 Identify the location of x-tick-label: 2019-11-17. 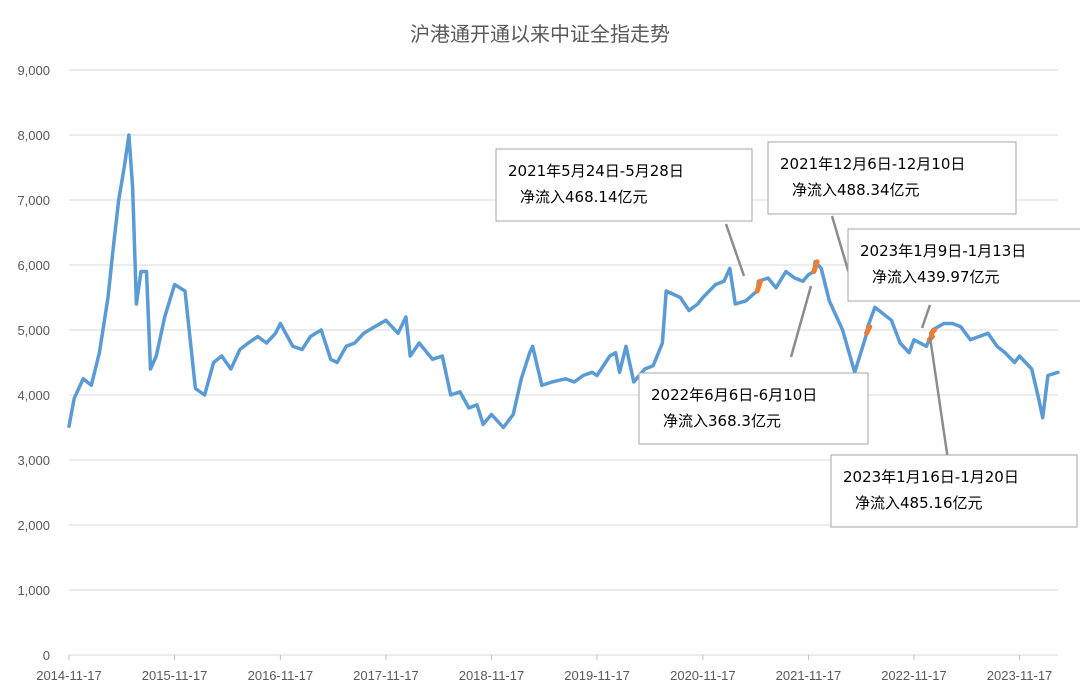
(597, 675).